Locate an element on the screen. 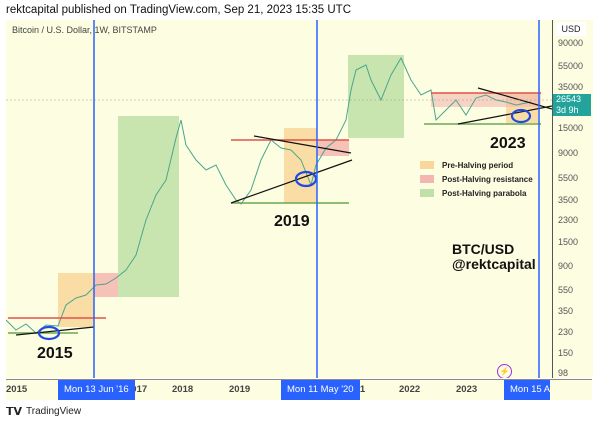  bar-countdown: 3d 9h is located at coordinates (567, 110).